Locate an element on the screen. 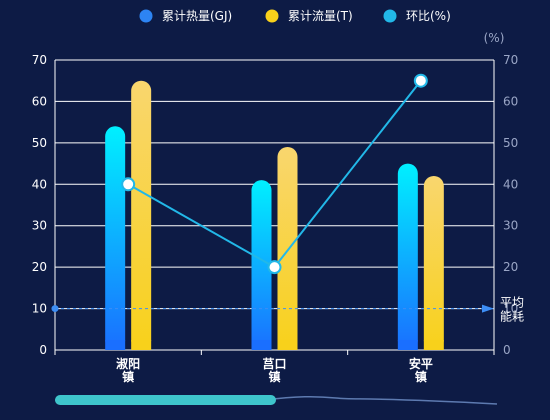 Image resolution: width=550 pixels, height=420 pixels. right-axis-tick-label: 0 is located at coordinates (507, 350).